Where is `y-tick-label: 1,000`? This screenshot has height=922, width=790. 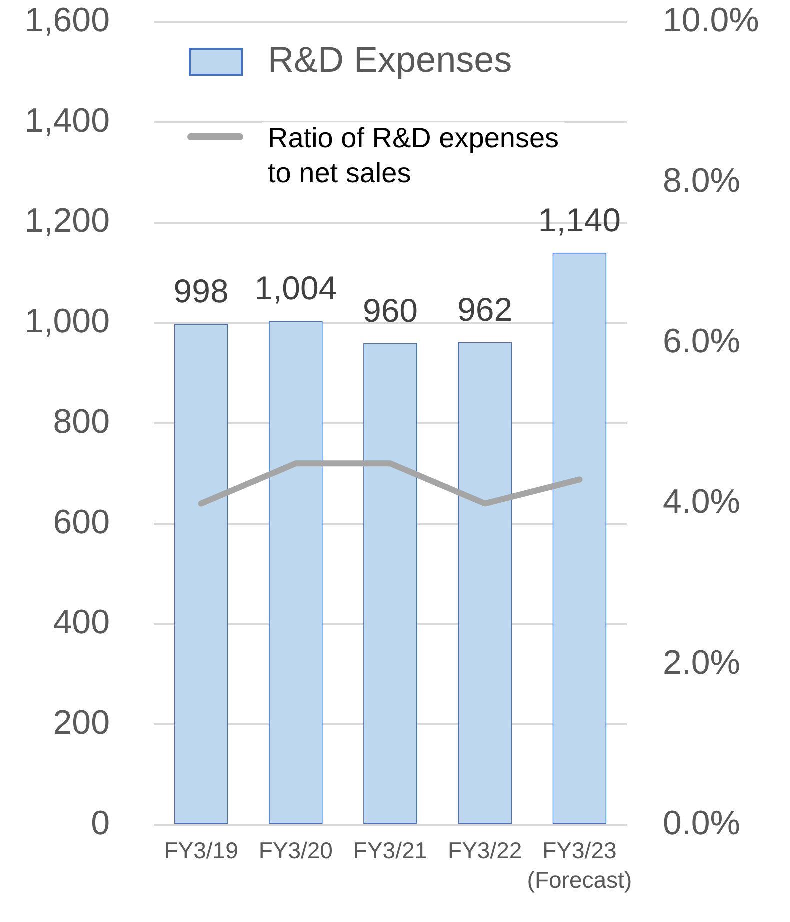
y-tick-label: 1,000 is located at coordinates (67, 321).